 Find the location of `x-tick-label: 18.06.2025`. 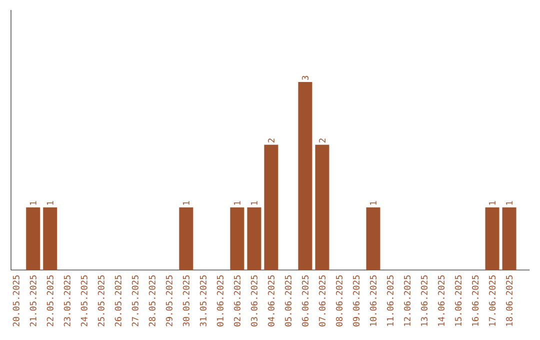

x-tick-label: 18.06.2025 is located at coordinates (509, 300).